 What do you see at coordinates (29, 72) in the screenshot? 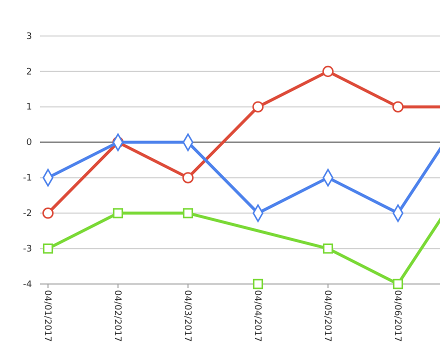
I see `y-tick-label: 2` at bounding box center [29, 72].